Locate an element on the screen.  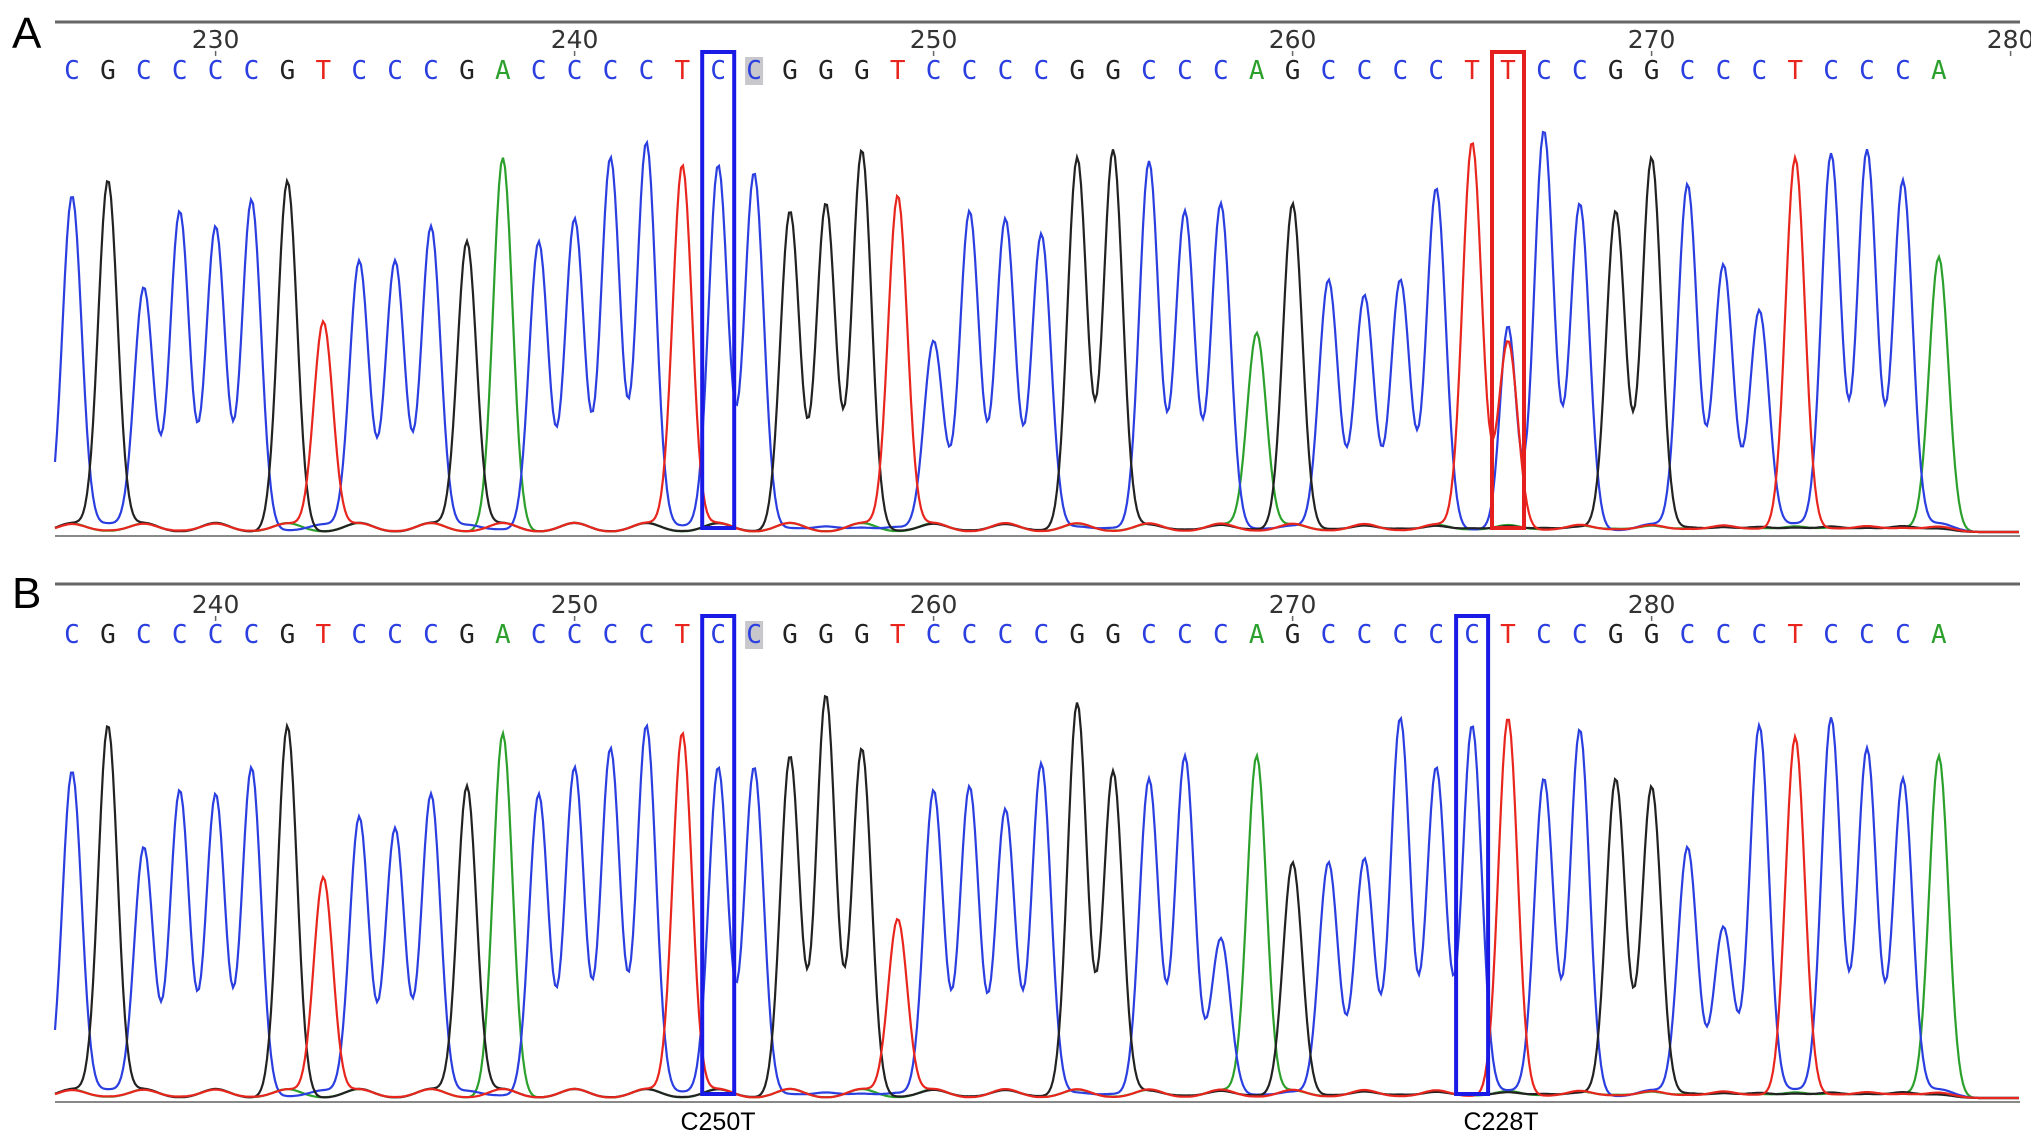
mutation-label-c250t: C250T is located at coordinates (717, 1122).